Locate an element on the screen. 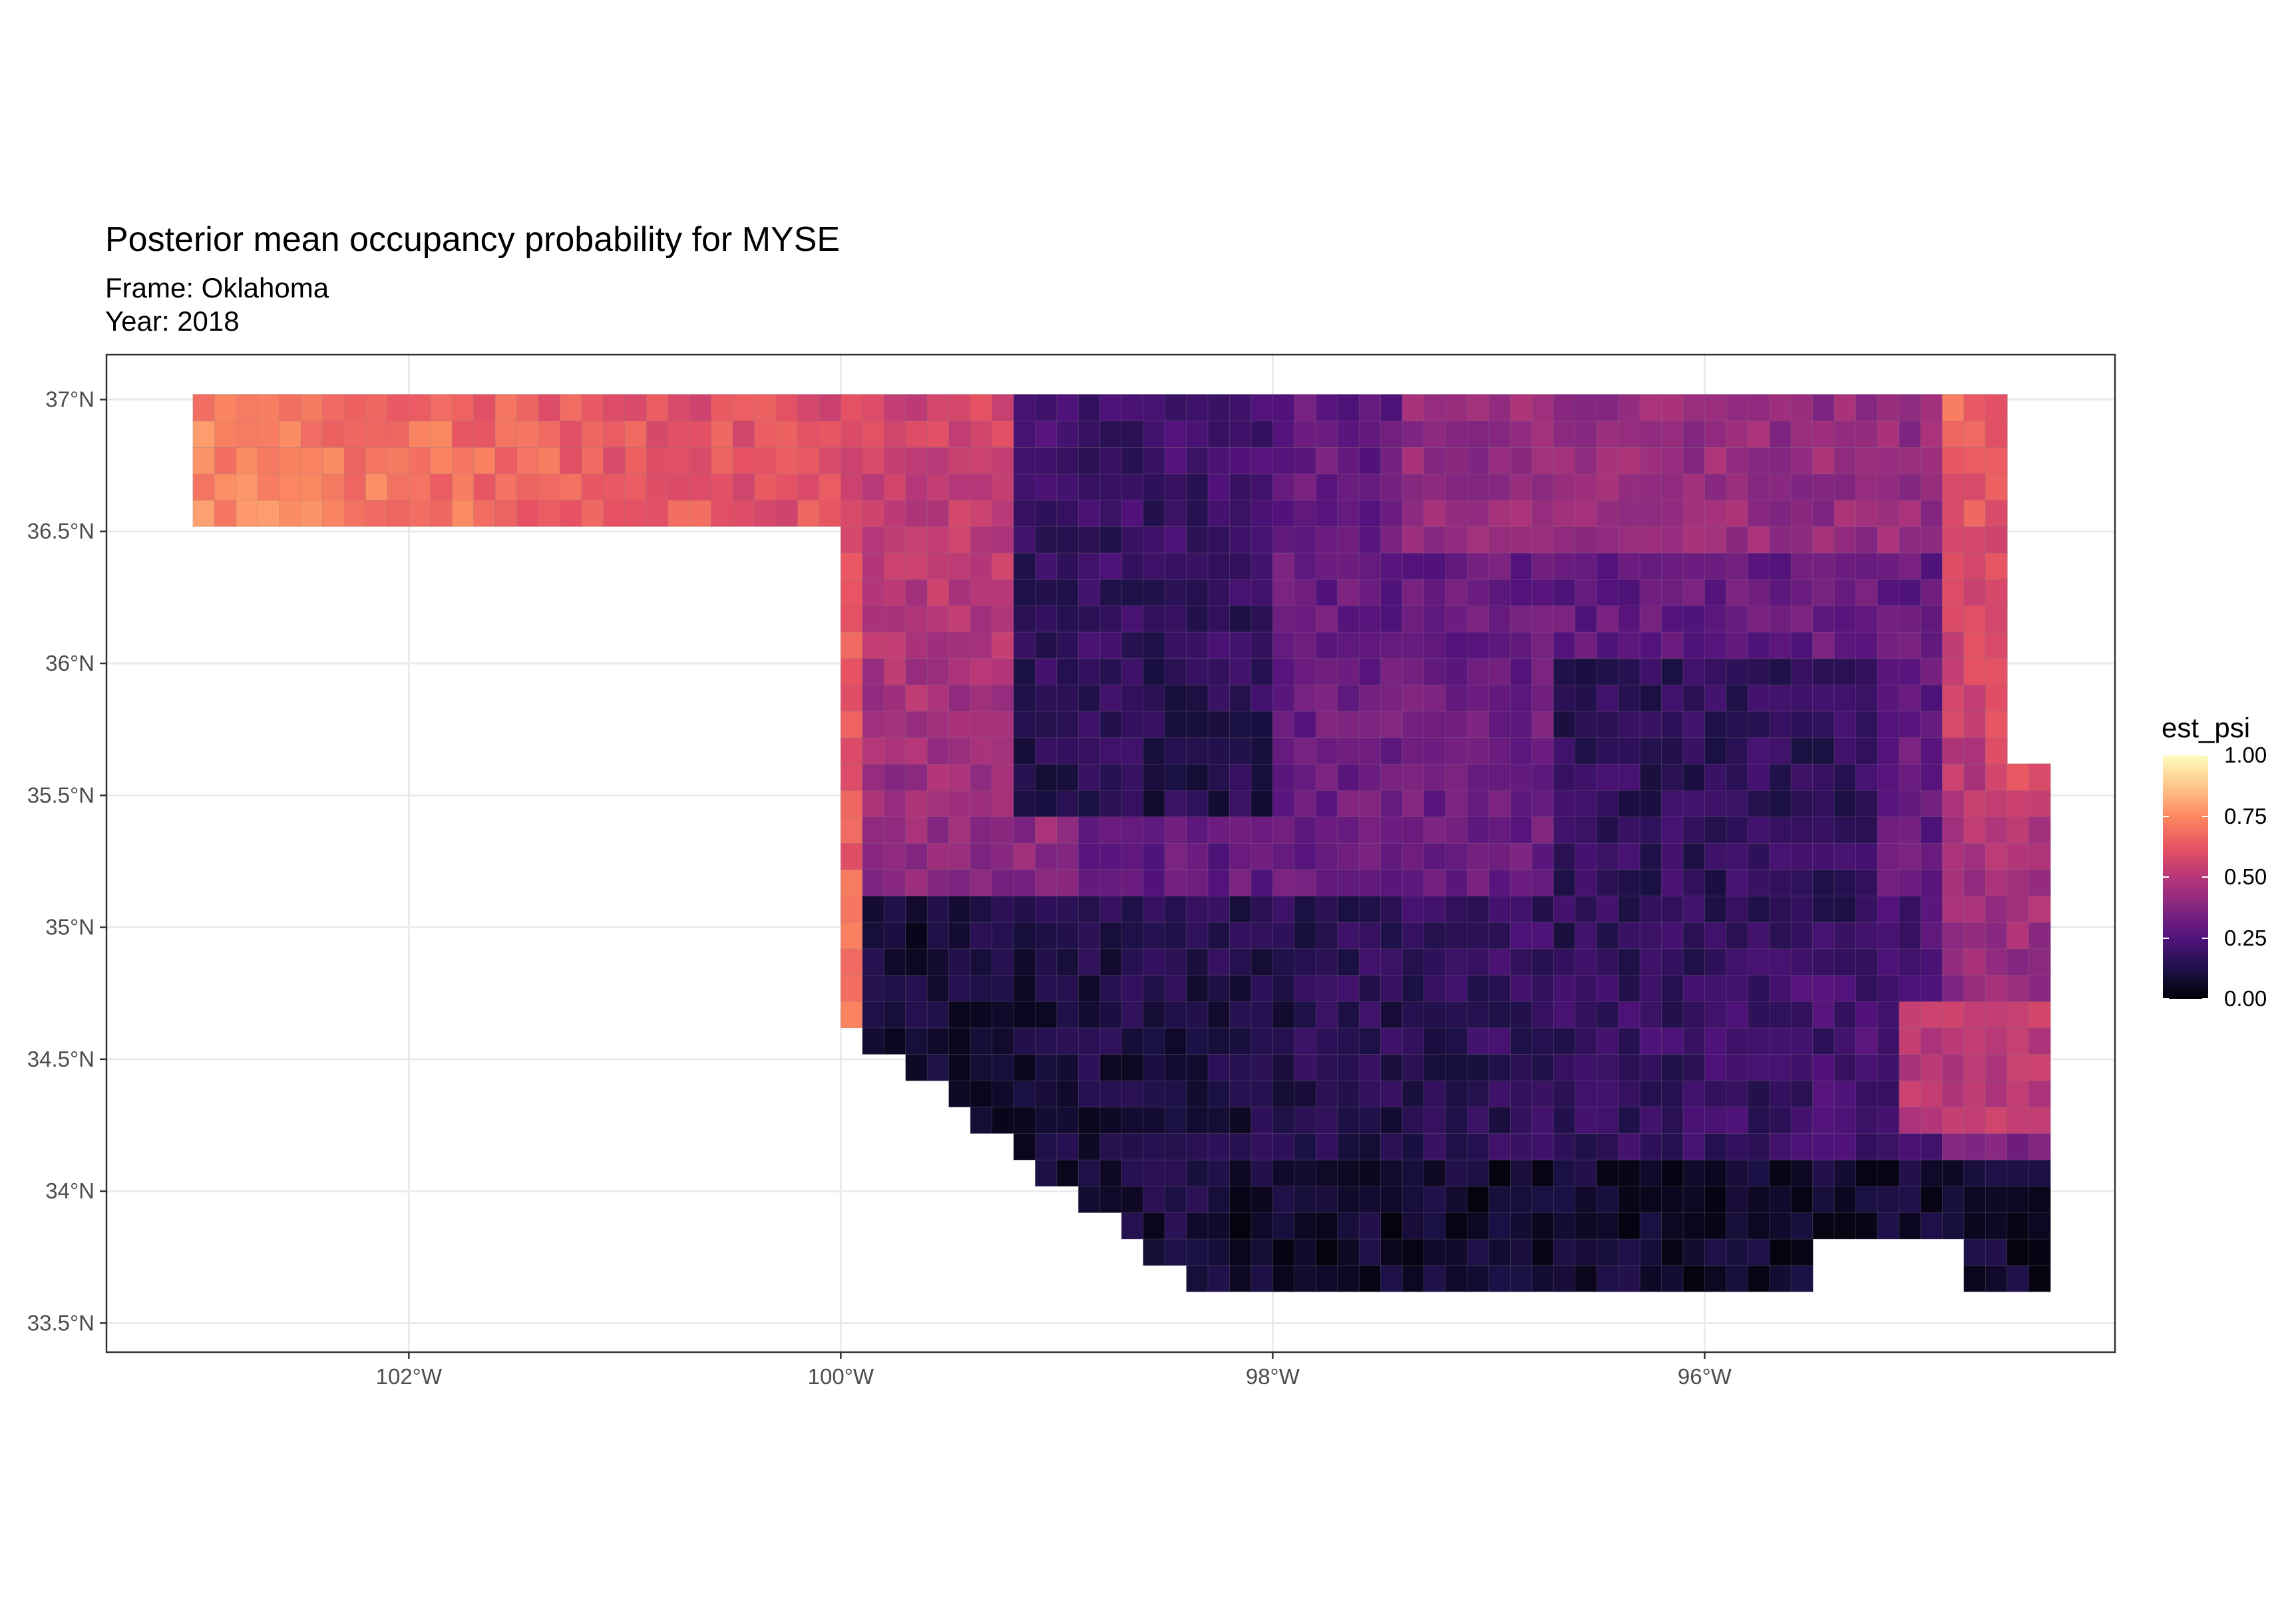 The width and height of the screenshot is (2296, 1615). legend-tick-mark is located at coordinates (2205, 938).